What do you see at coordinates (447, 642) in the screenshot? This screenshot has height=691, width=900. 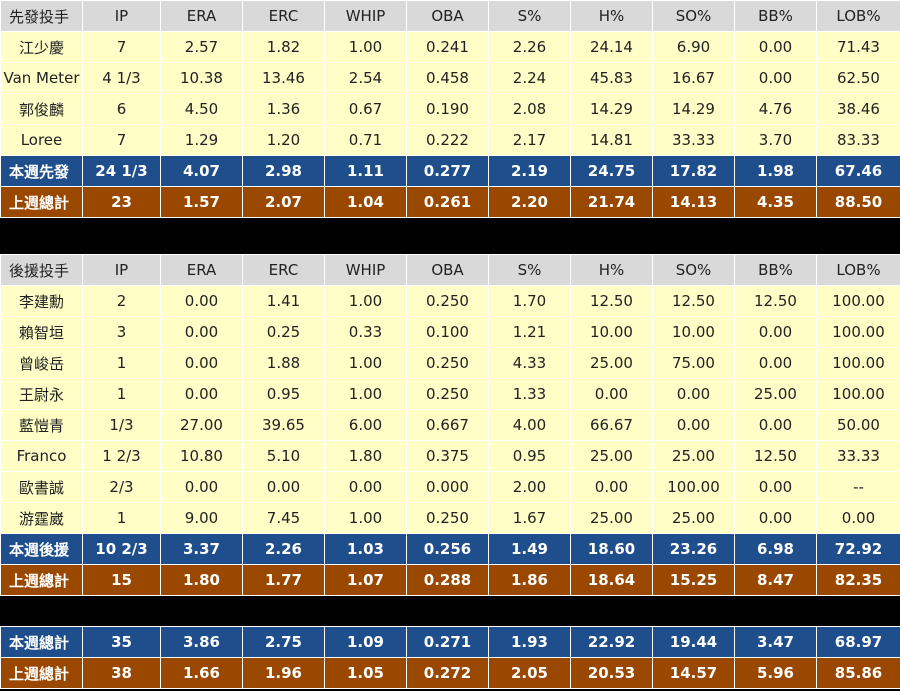 I see `stat-cell: 0.271` at bounding box center [447, 642].